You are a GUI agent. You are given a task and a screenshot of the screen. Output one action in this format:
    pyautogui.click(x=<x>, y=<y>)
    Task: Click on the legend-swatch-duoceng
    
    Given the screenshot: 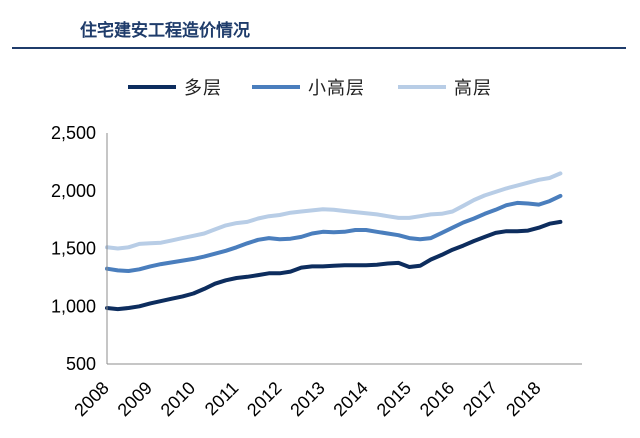 What is the action you would take?
    pyautogui.click(x=152, y=87)
    